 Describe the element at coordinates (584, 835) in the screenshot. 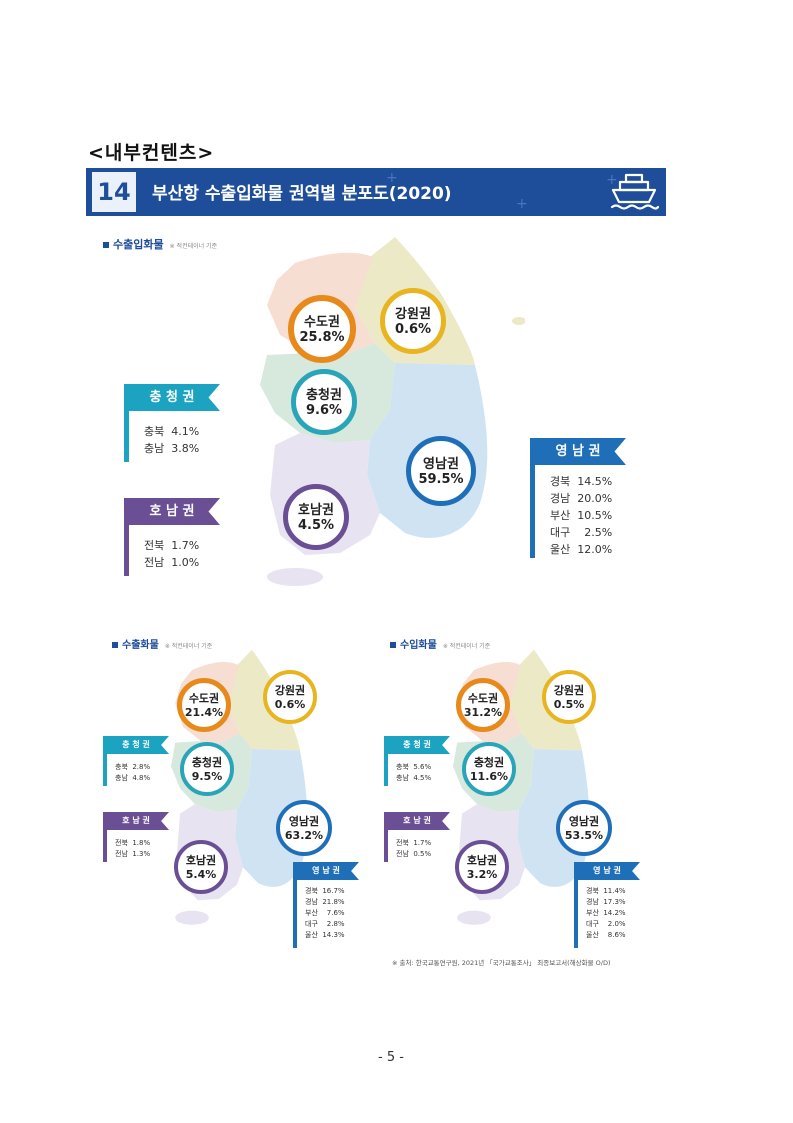

I see `region-percent: 53.5%` at that location.